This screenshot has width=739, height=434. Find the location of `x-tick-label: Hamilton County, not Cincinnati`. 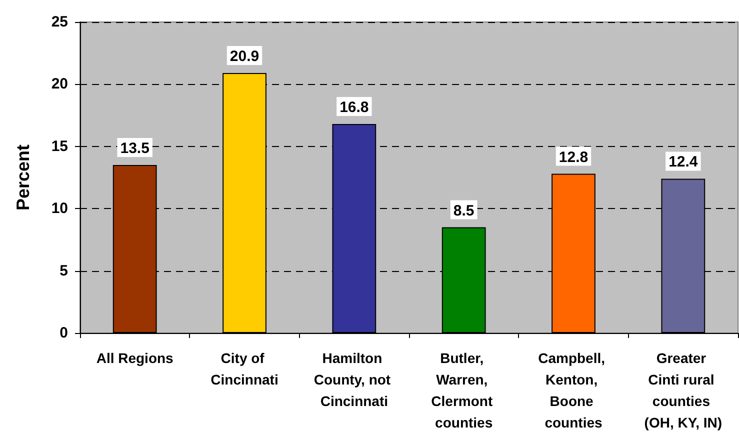

x-tick-label: Hamilton County, not Cincinnati is located at coordinates (354, 379).